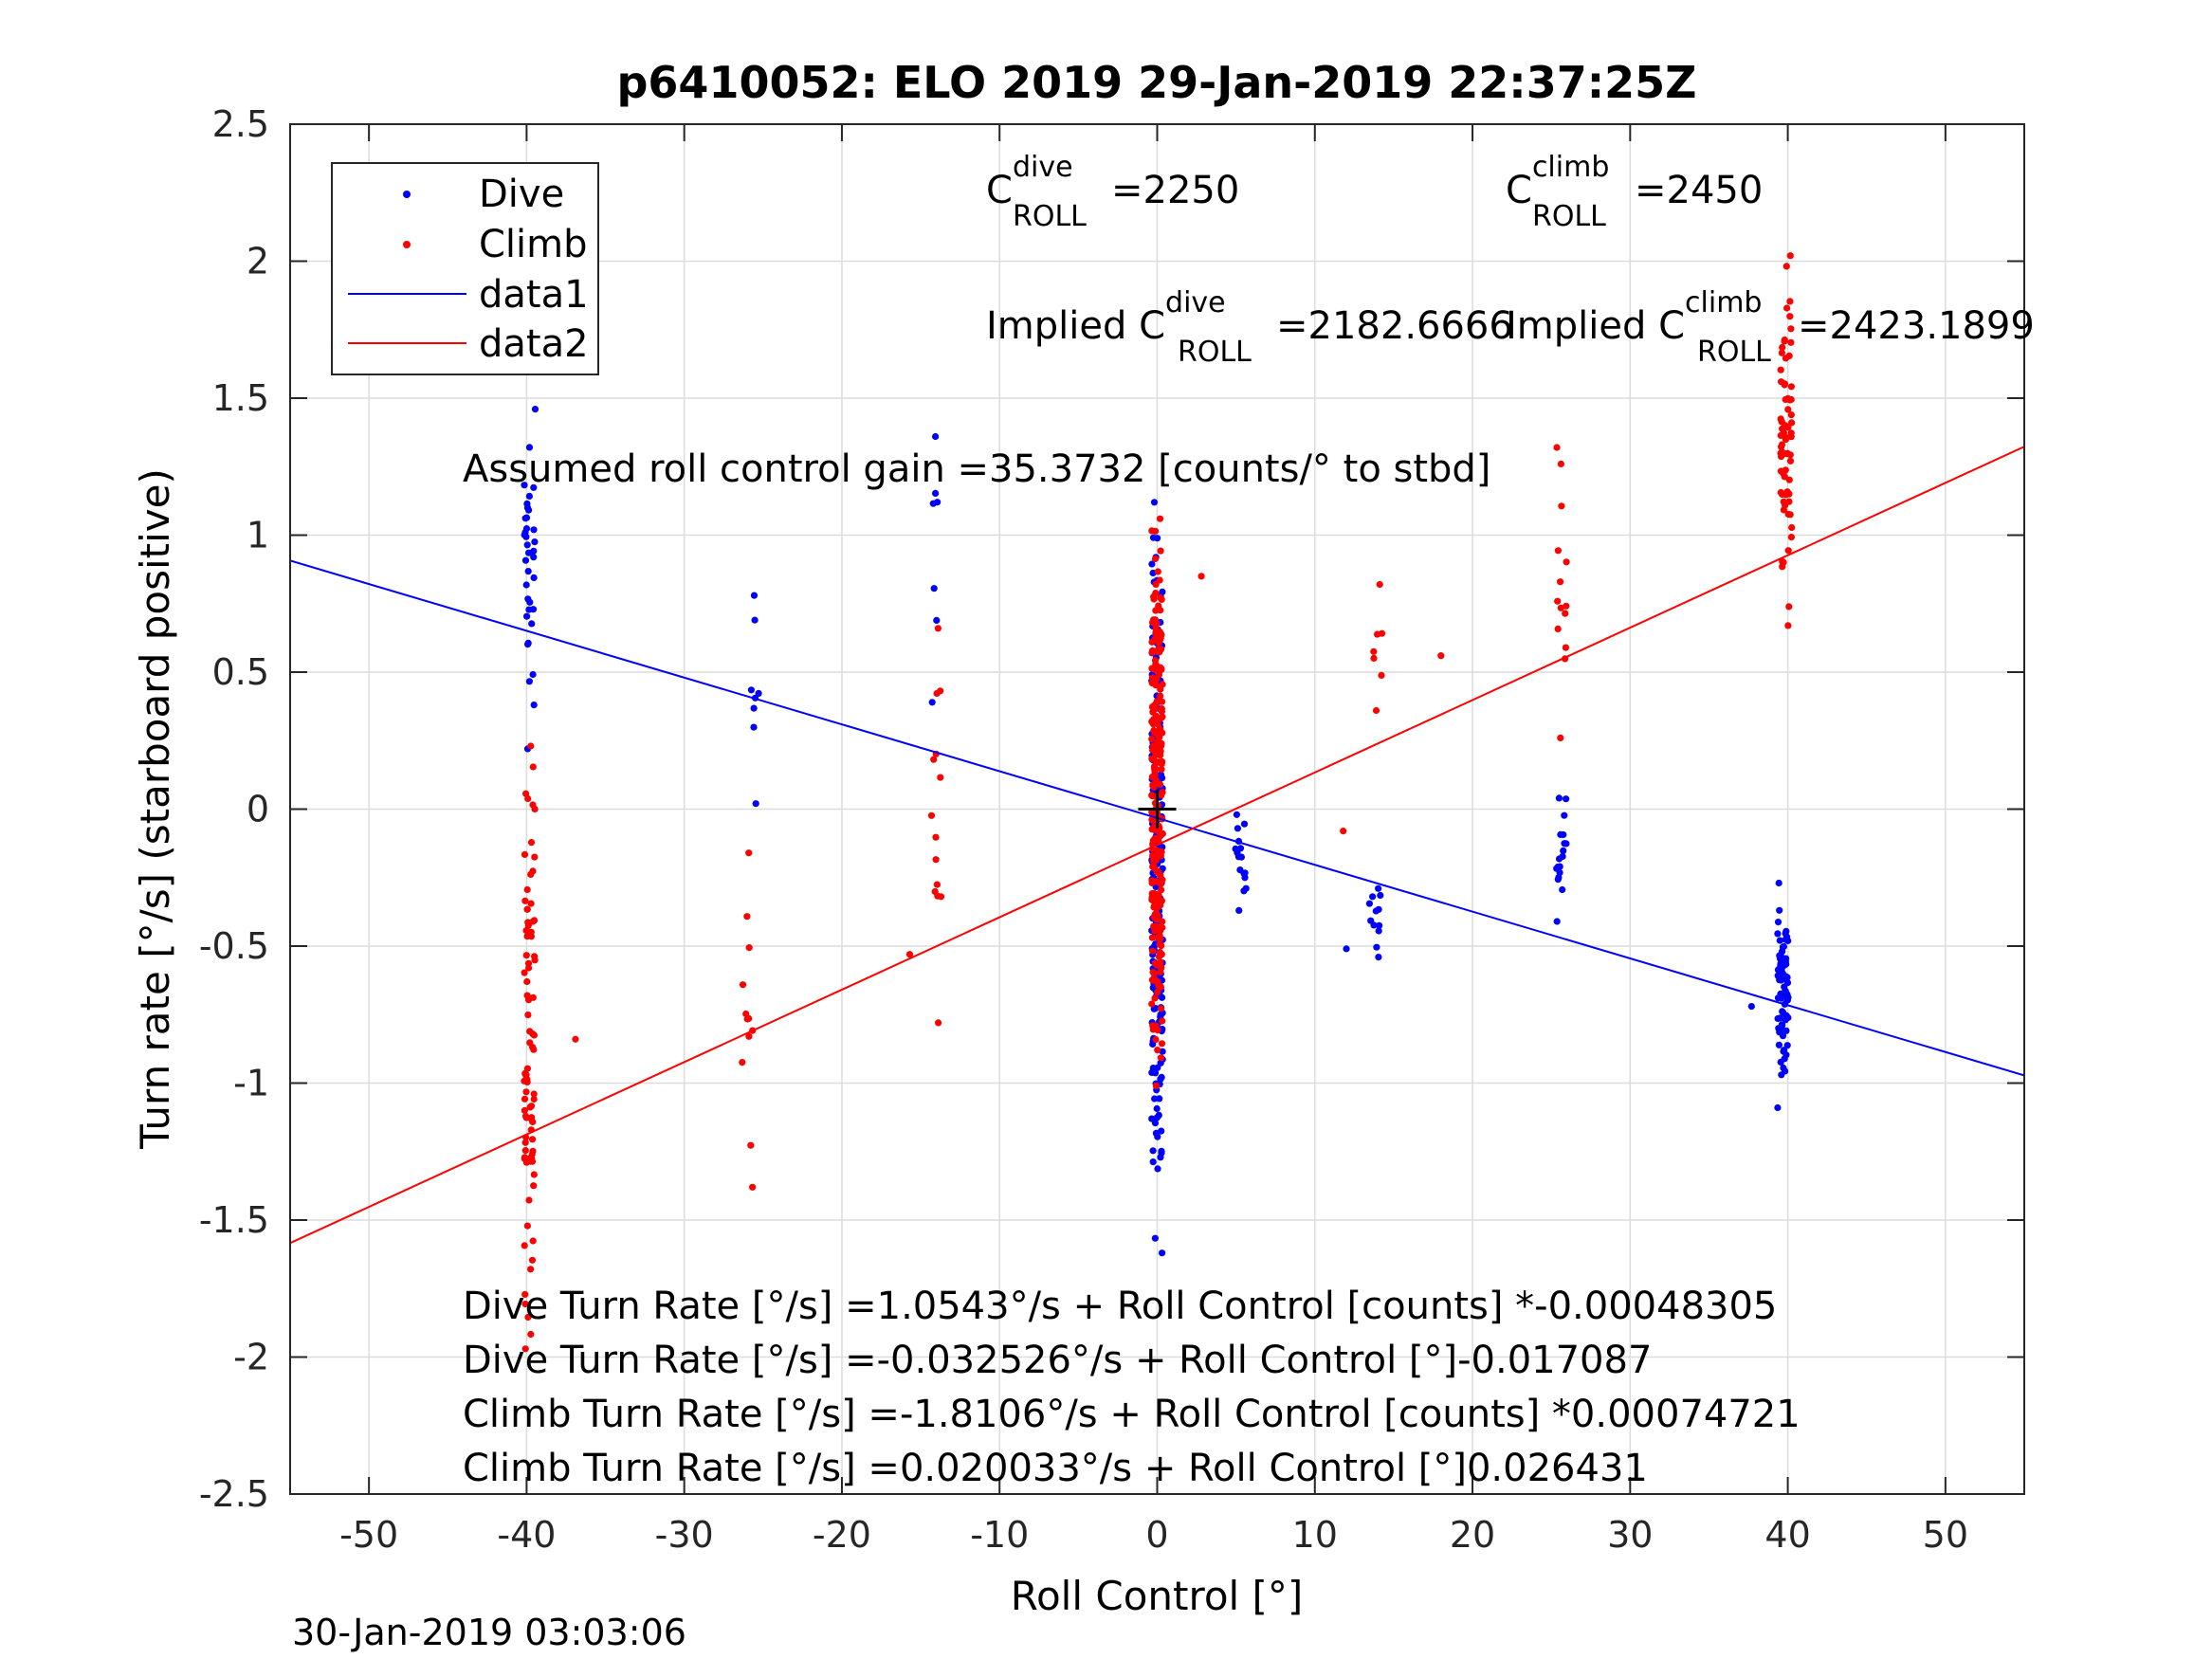 The image size is (2212, 1659). Describe the element at coordinates (251, 1083) in the screenshot. I see `y-tick-label: -1` at that location.